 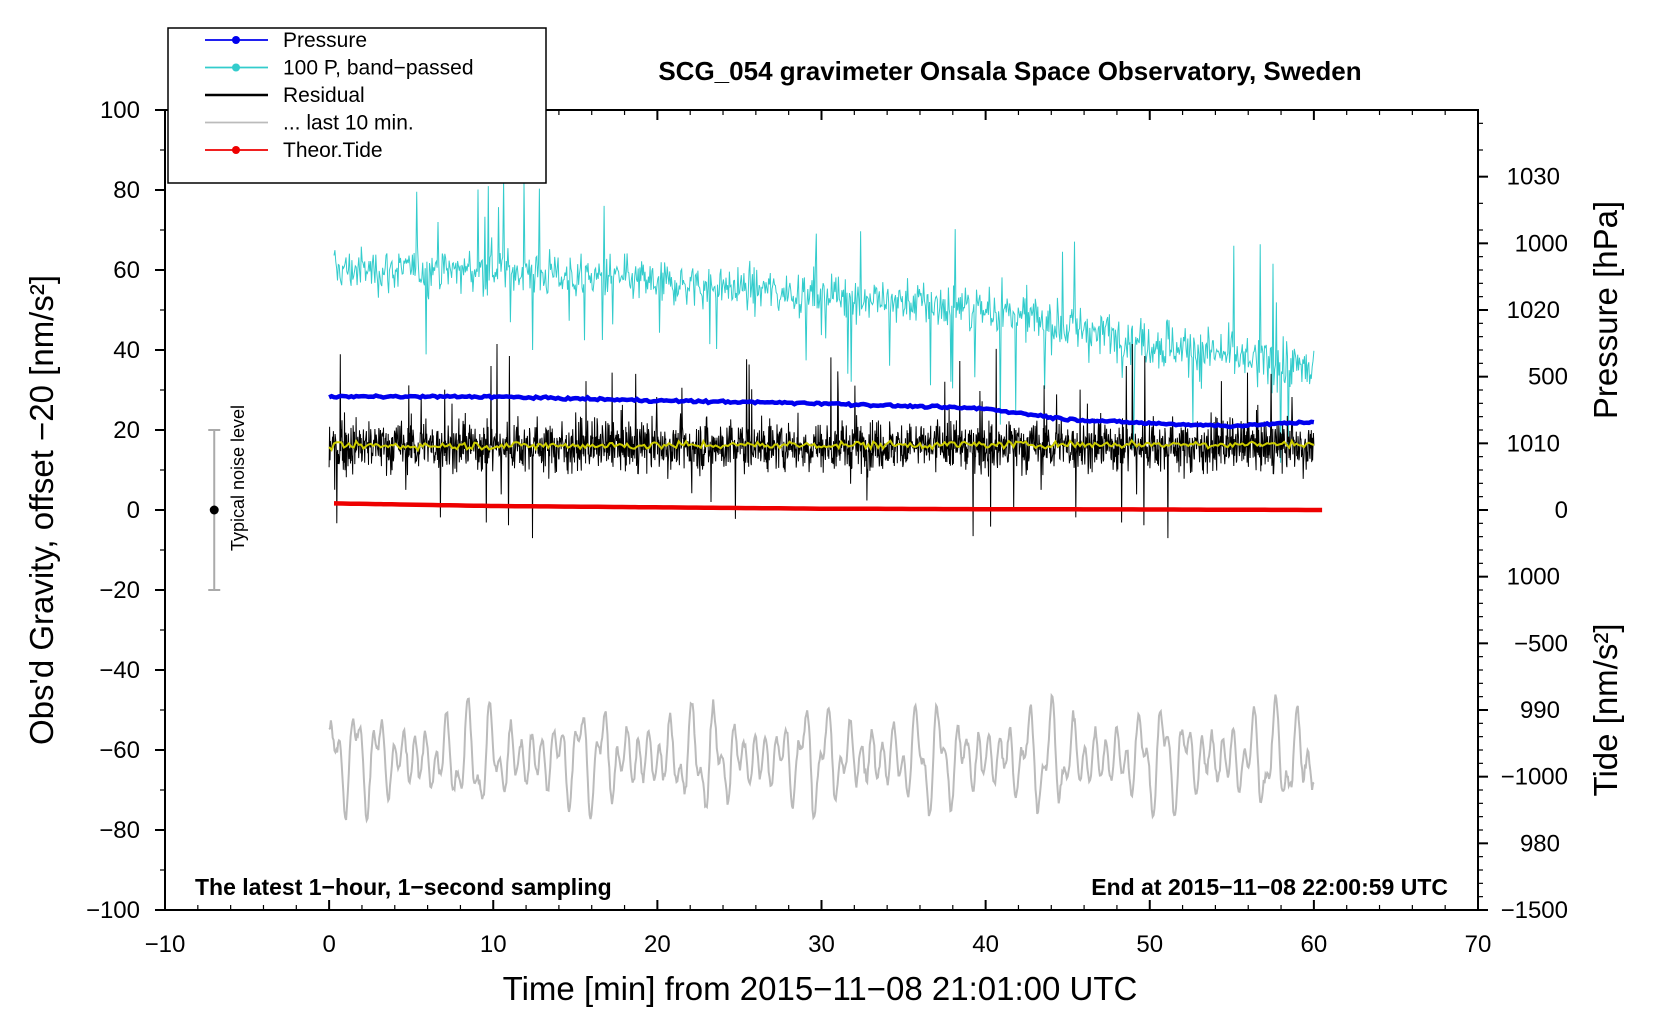 What do you see at coordinates (657, 944) in the screenshot?
I see `x-tick-label: 20` at bounding box center [657, 944].